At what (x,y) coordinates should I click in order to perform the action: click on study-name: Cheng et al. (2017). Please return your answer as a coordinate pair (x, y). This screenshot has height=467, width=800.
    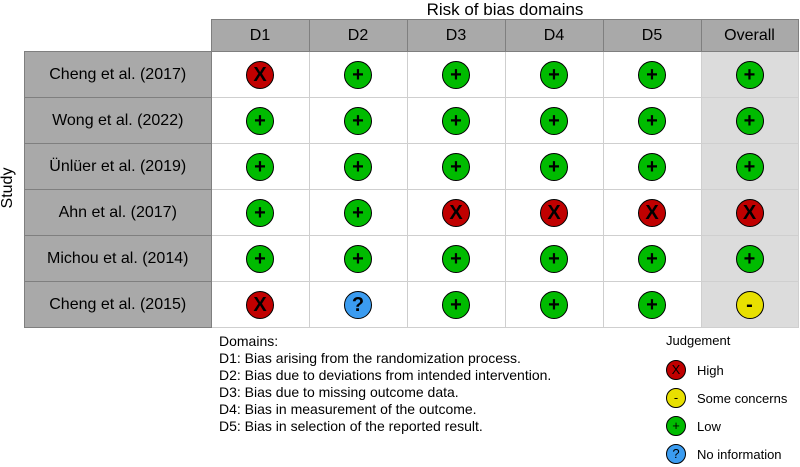
    Looking at the image, I should click on (118, 74).